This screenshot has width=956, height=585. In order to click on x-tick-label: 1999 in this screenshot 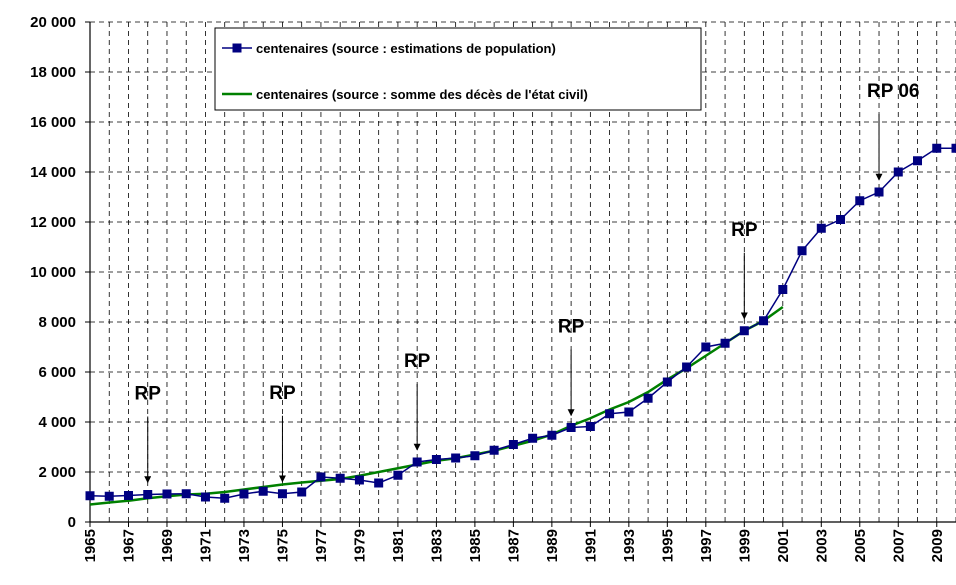, I will do `click(744, 545)`.